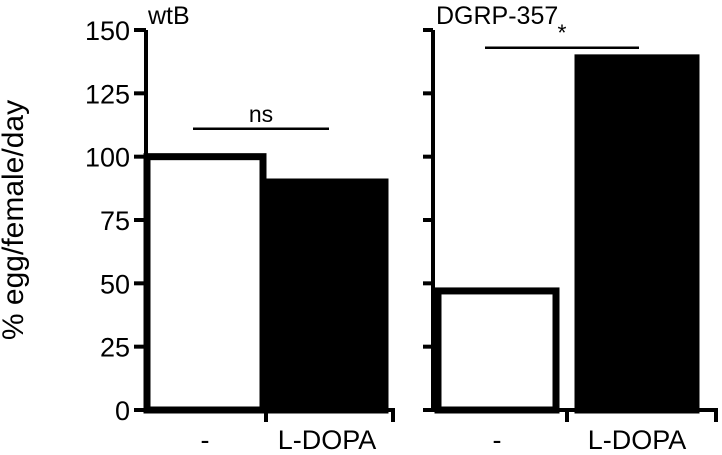 This screenshot has height=455, width=722. What do you see at coordinates (115, 284) in the screenshot?
I see `y-tick-label: 50` at bounding box center [115, 284].